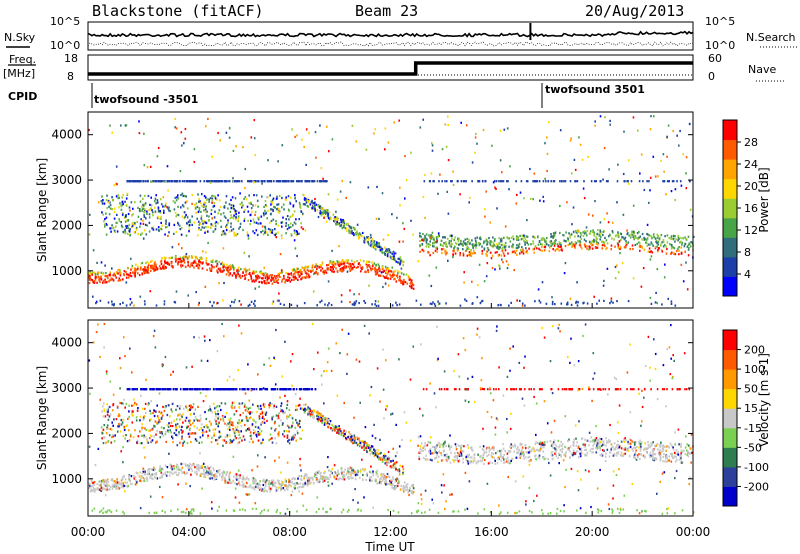 Image resolution: width=800 pixels, height=554 pixels. Describe the element at coordinates (730, 130) in the screenshot. I see `power-colorbar-swatch` at that location.